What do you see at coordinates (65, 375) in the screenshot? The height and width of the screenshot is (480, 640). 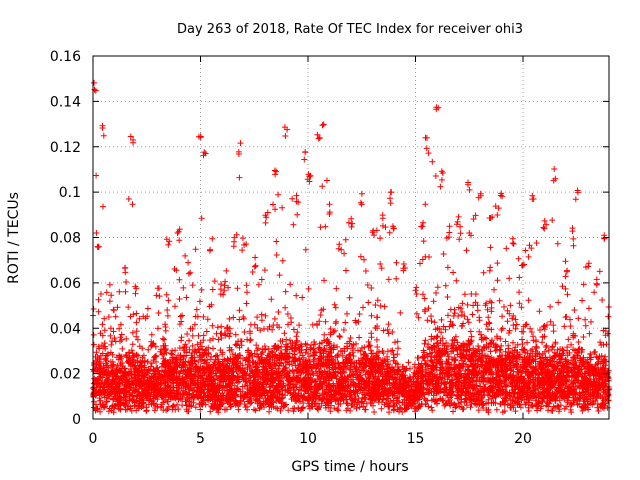 I see `y-tick-label: 0.02` at bounding box center [65, 375].